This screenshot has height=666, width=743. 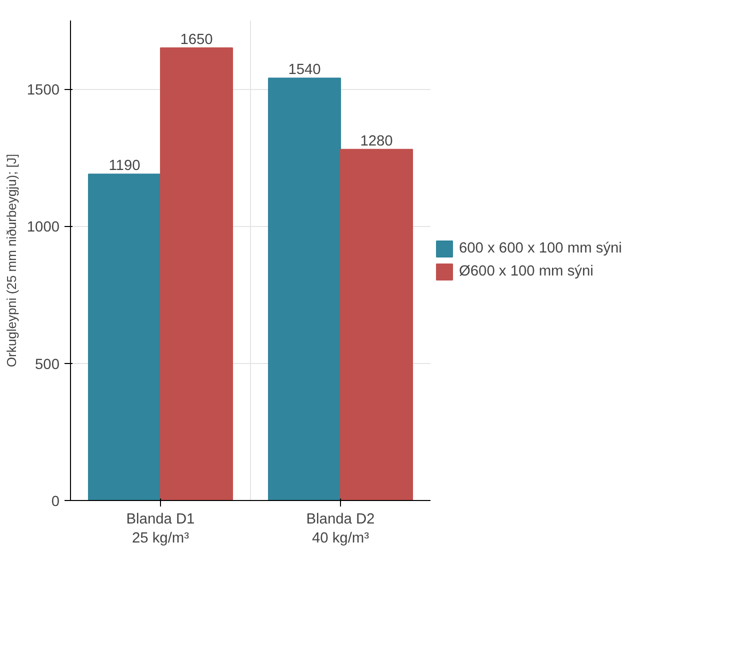 I want to click on y-tick-label: 0, so click(x=55, y=502).